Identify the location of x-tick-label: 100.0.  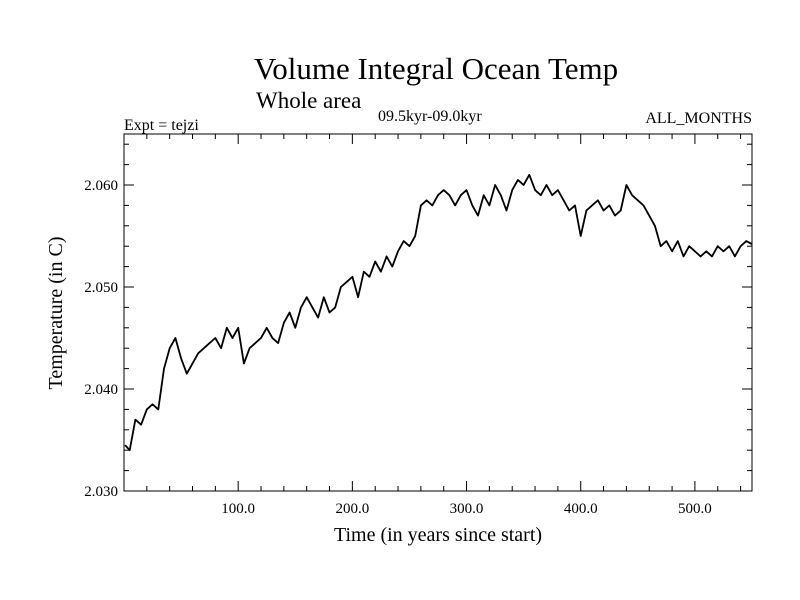
(238, 509).